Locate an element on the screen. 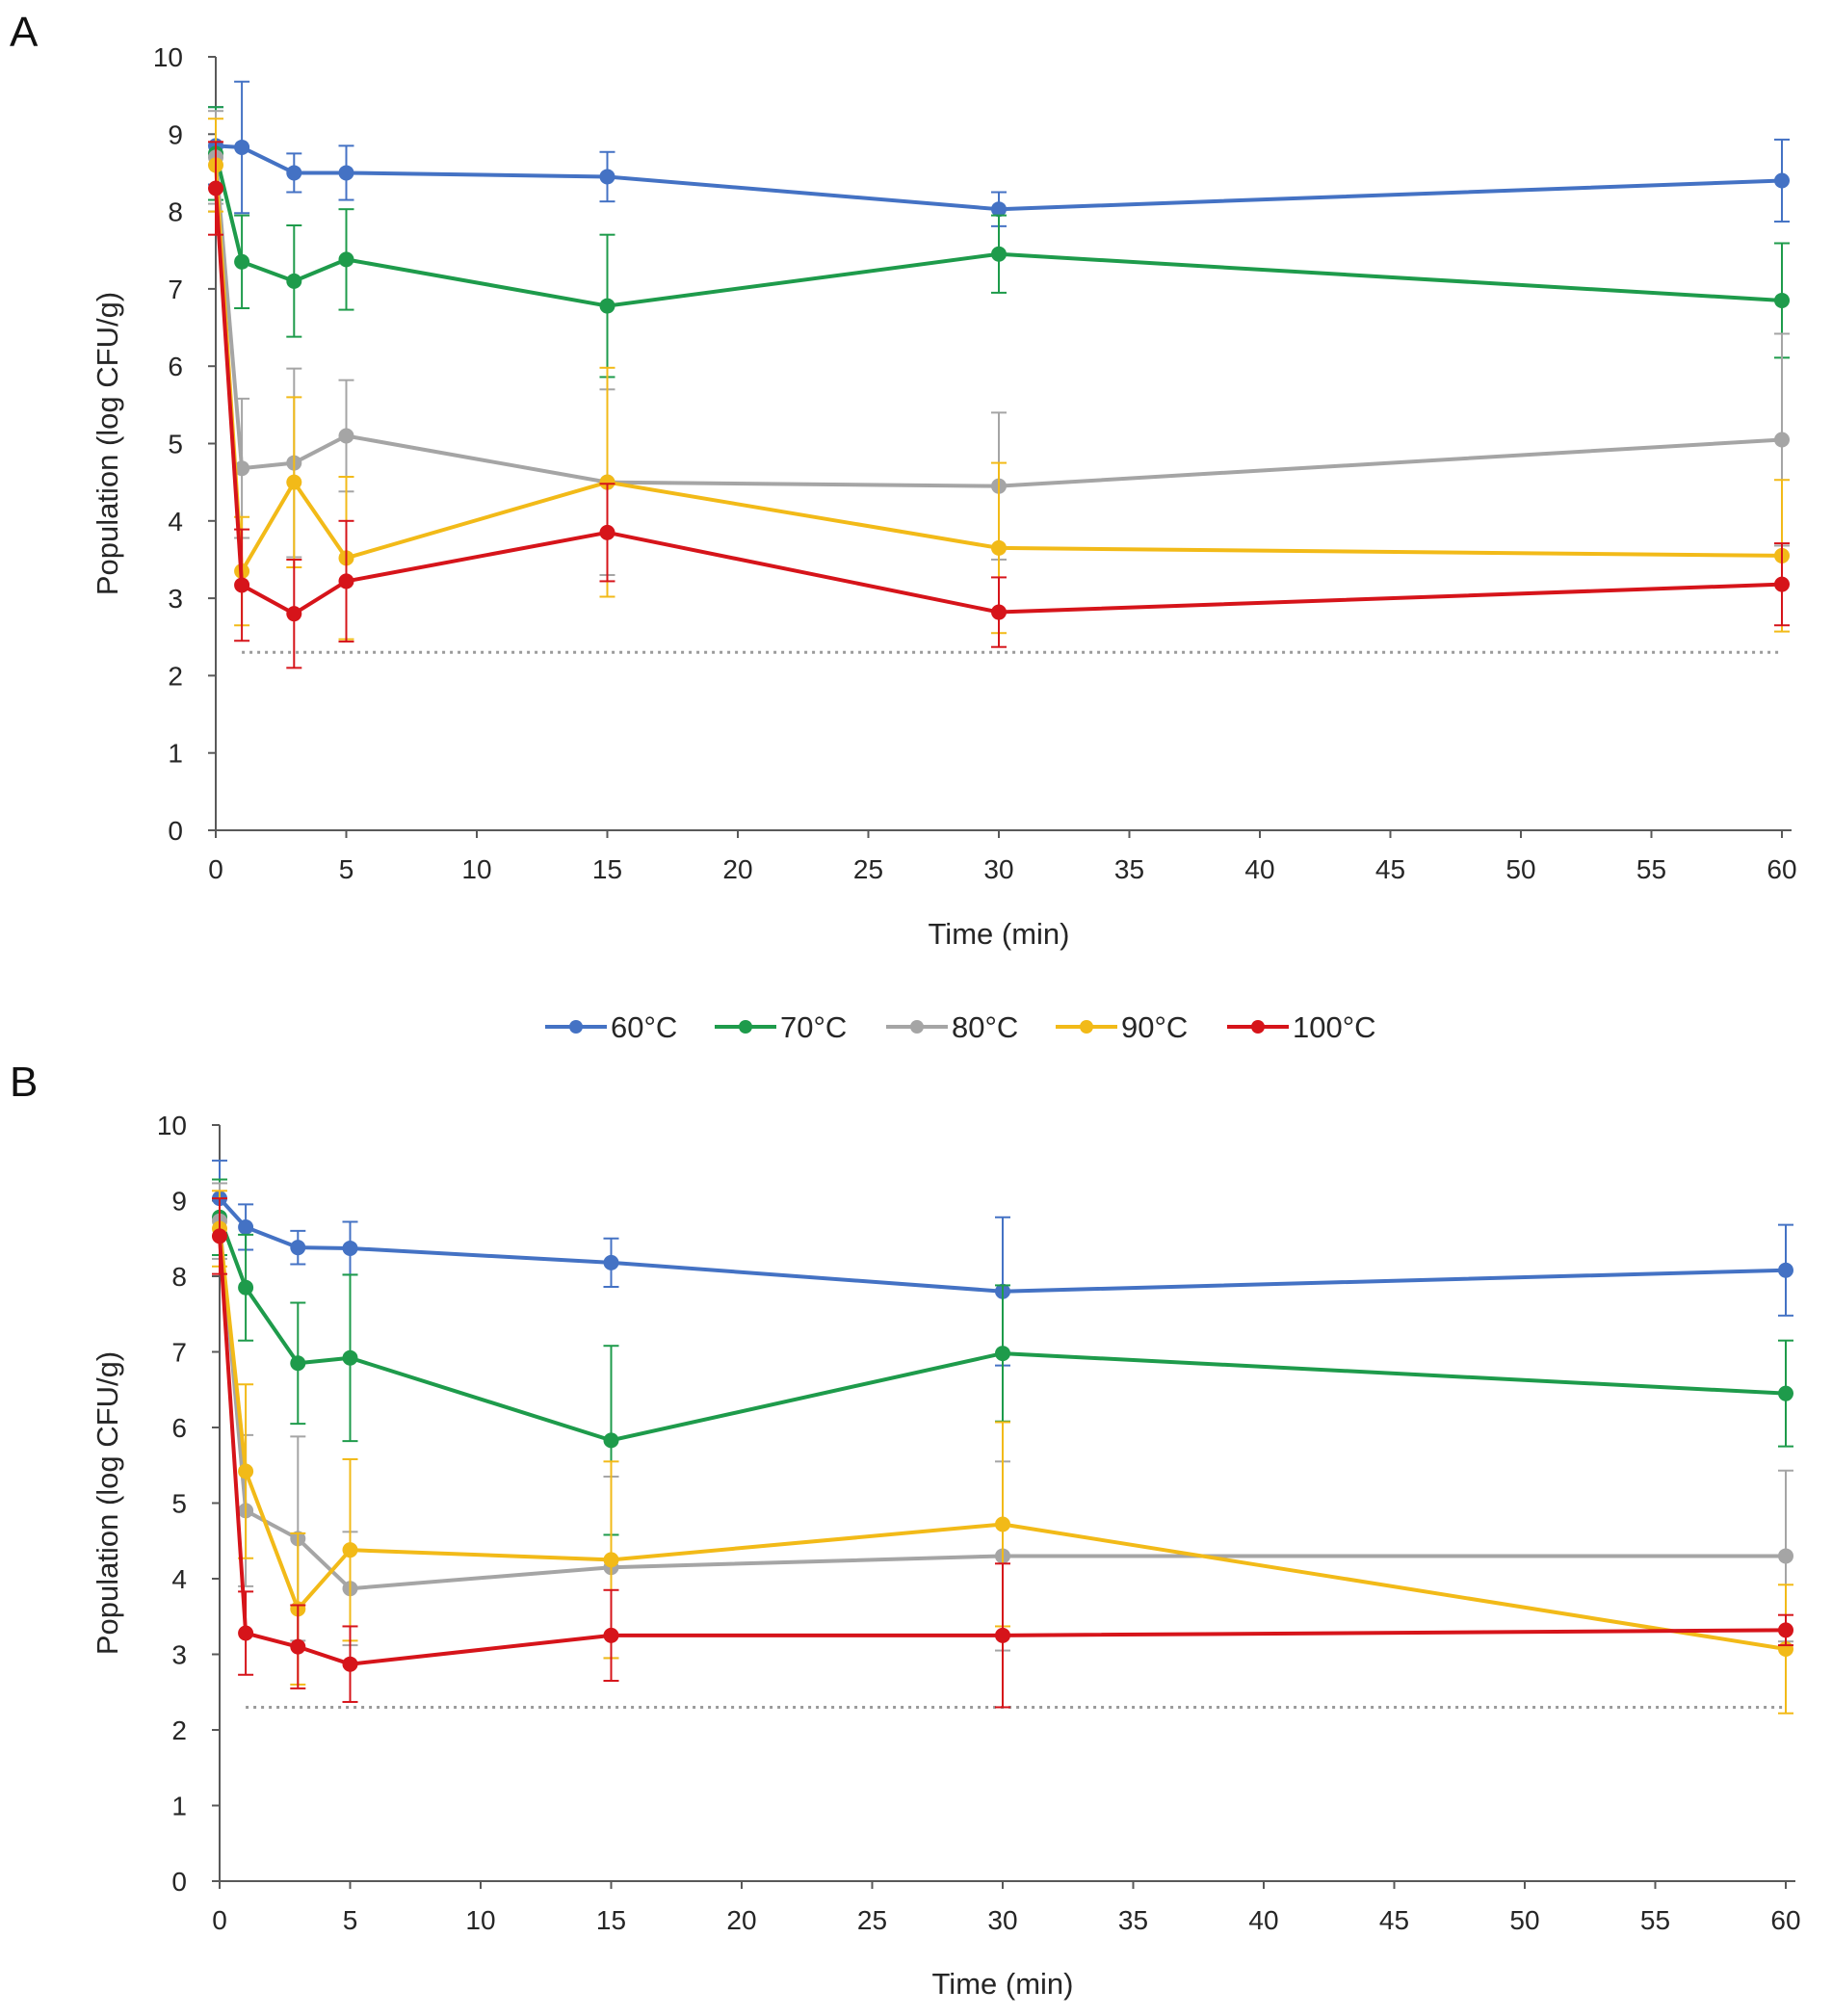  x-tick-label: 55 is located at coordinates (1655, 1920).